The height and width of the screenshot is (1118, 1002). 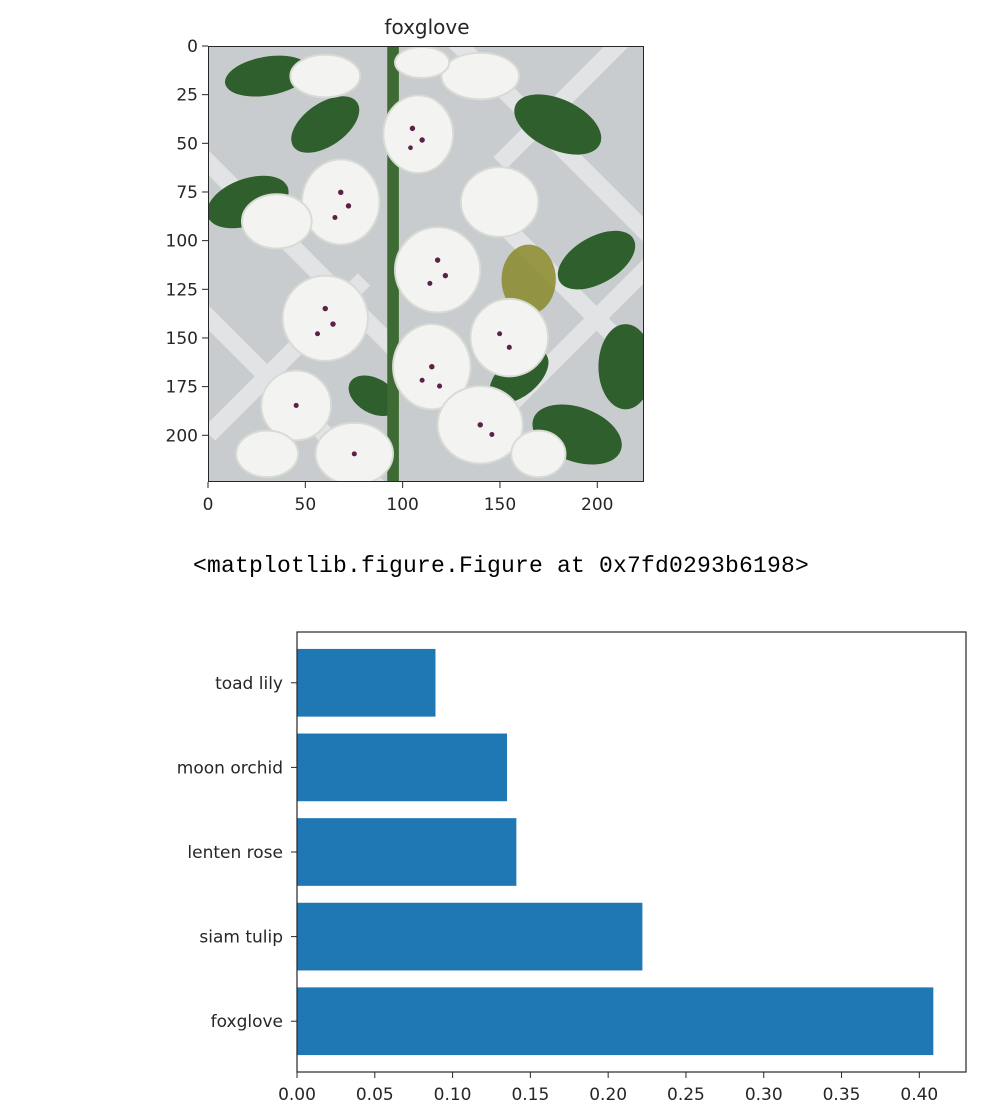 What do you see at coordinates (470, 936) in the screenshot?
I see `bar-siam-tulip` at bounding box center [470, 936].